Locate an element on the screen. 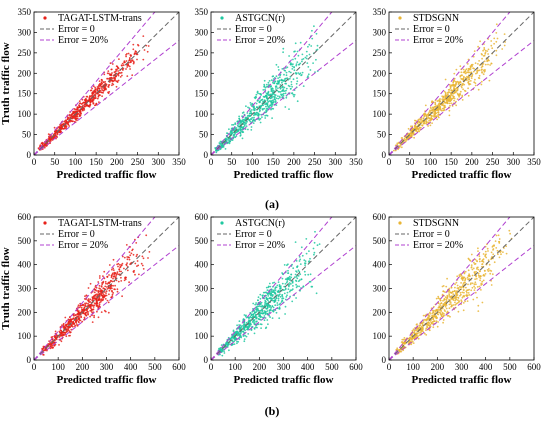 The width and height of the screenshot is (550, 421). x-tick-label: 400 is located at coordinates (486, 367).